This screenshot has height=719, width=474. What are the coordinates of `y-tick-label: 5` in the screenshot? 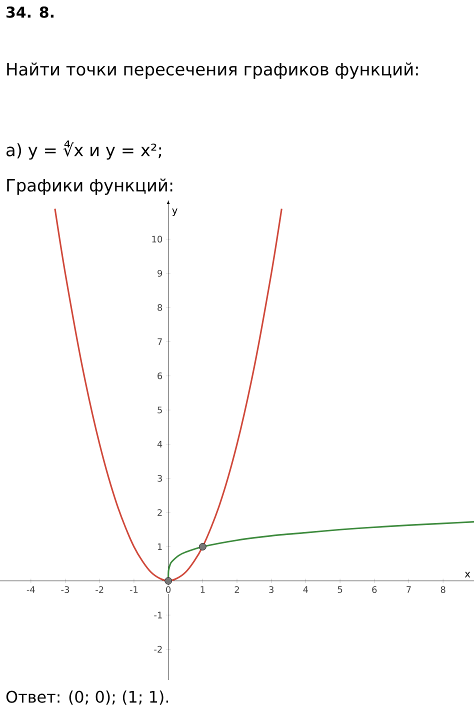 It's located at (160, 410).